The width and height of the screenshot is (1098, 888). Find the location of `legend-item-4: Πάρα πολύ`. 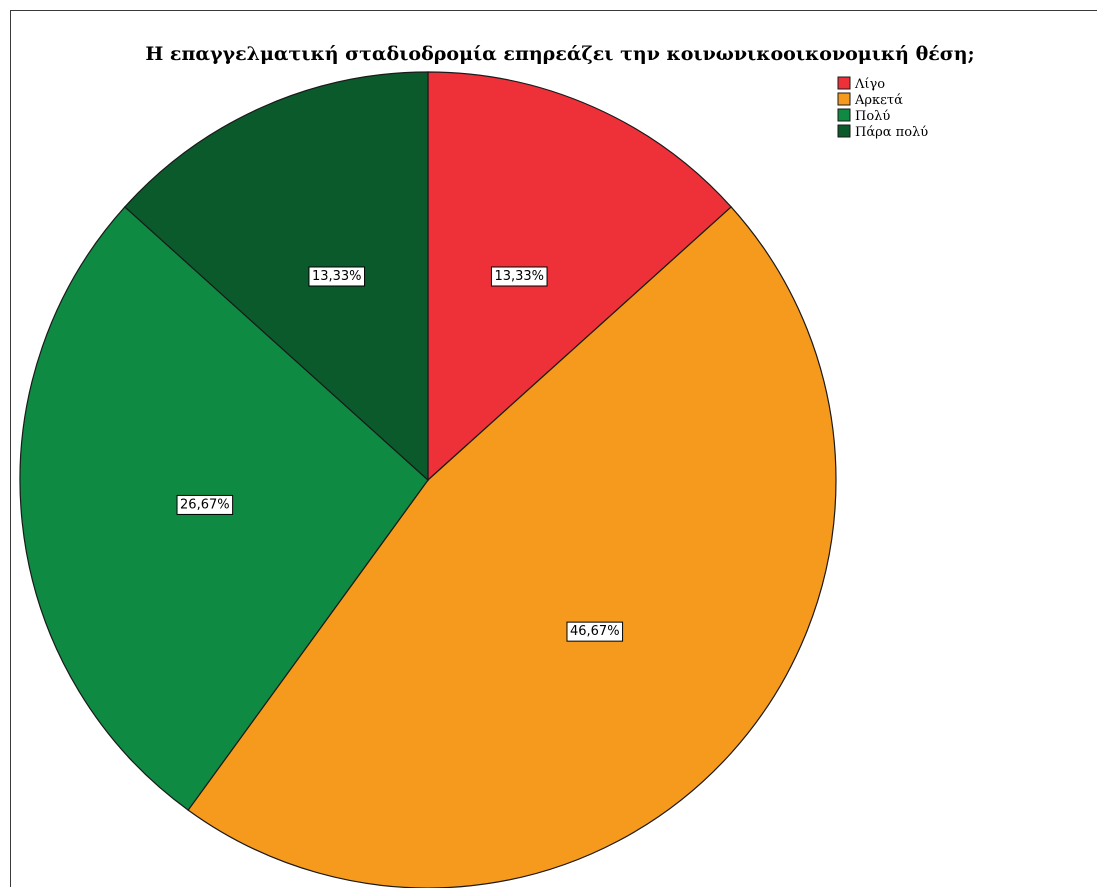

legend-item-4: Πάρα πολύ is located at coordinates (882, 132).